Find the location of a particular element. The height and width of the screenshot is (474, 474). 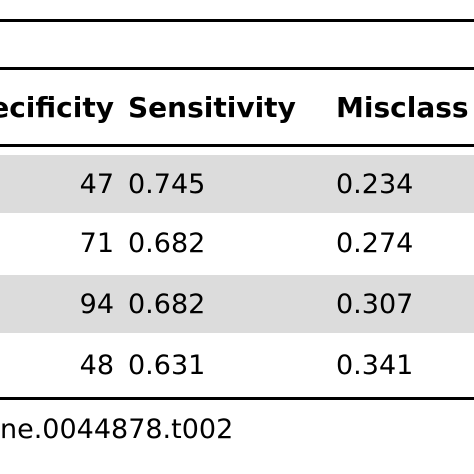

header-specificity: ecificity is located at coordinates (57, 107).